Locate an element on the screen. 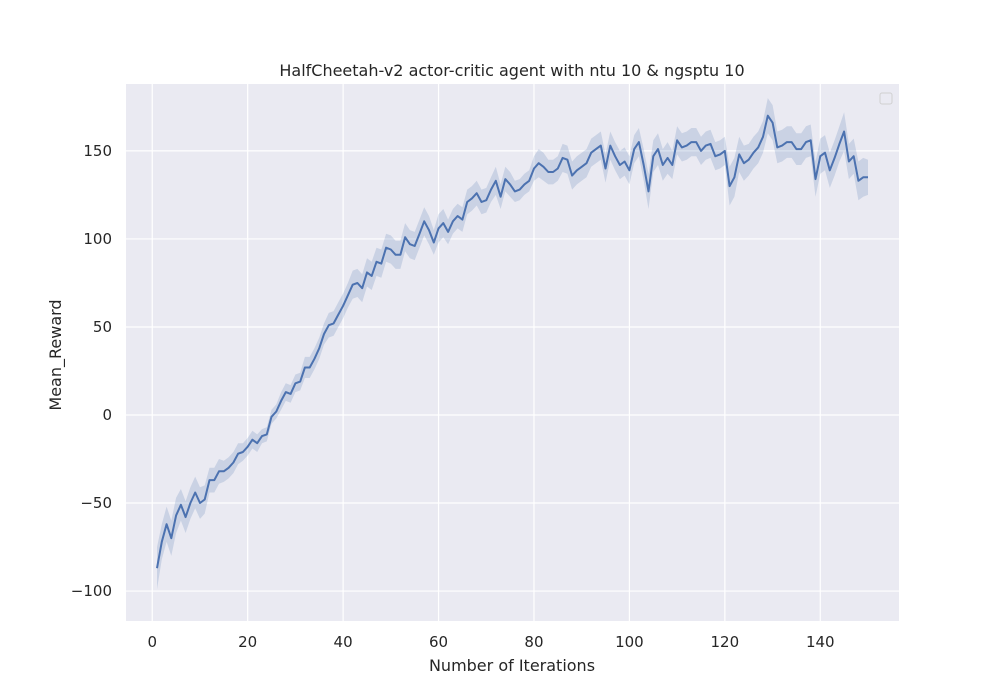 Image resolution: width=1000 pixels, height=700 pixels. y-tick-label: −100 is located at coordinates (91, 591).